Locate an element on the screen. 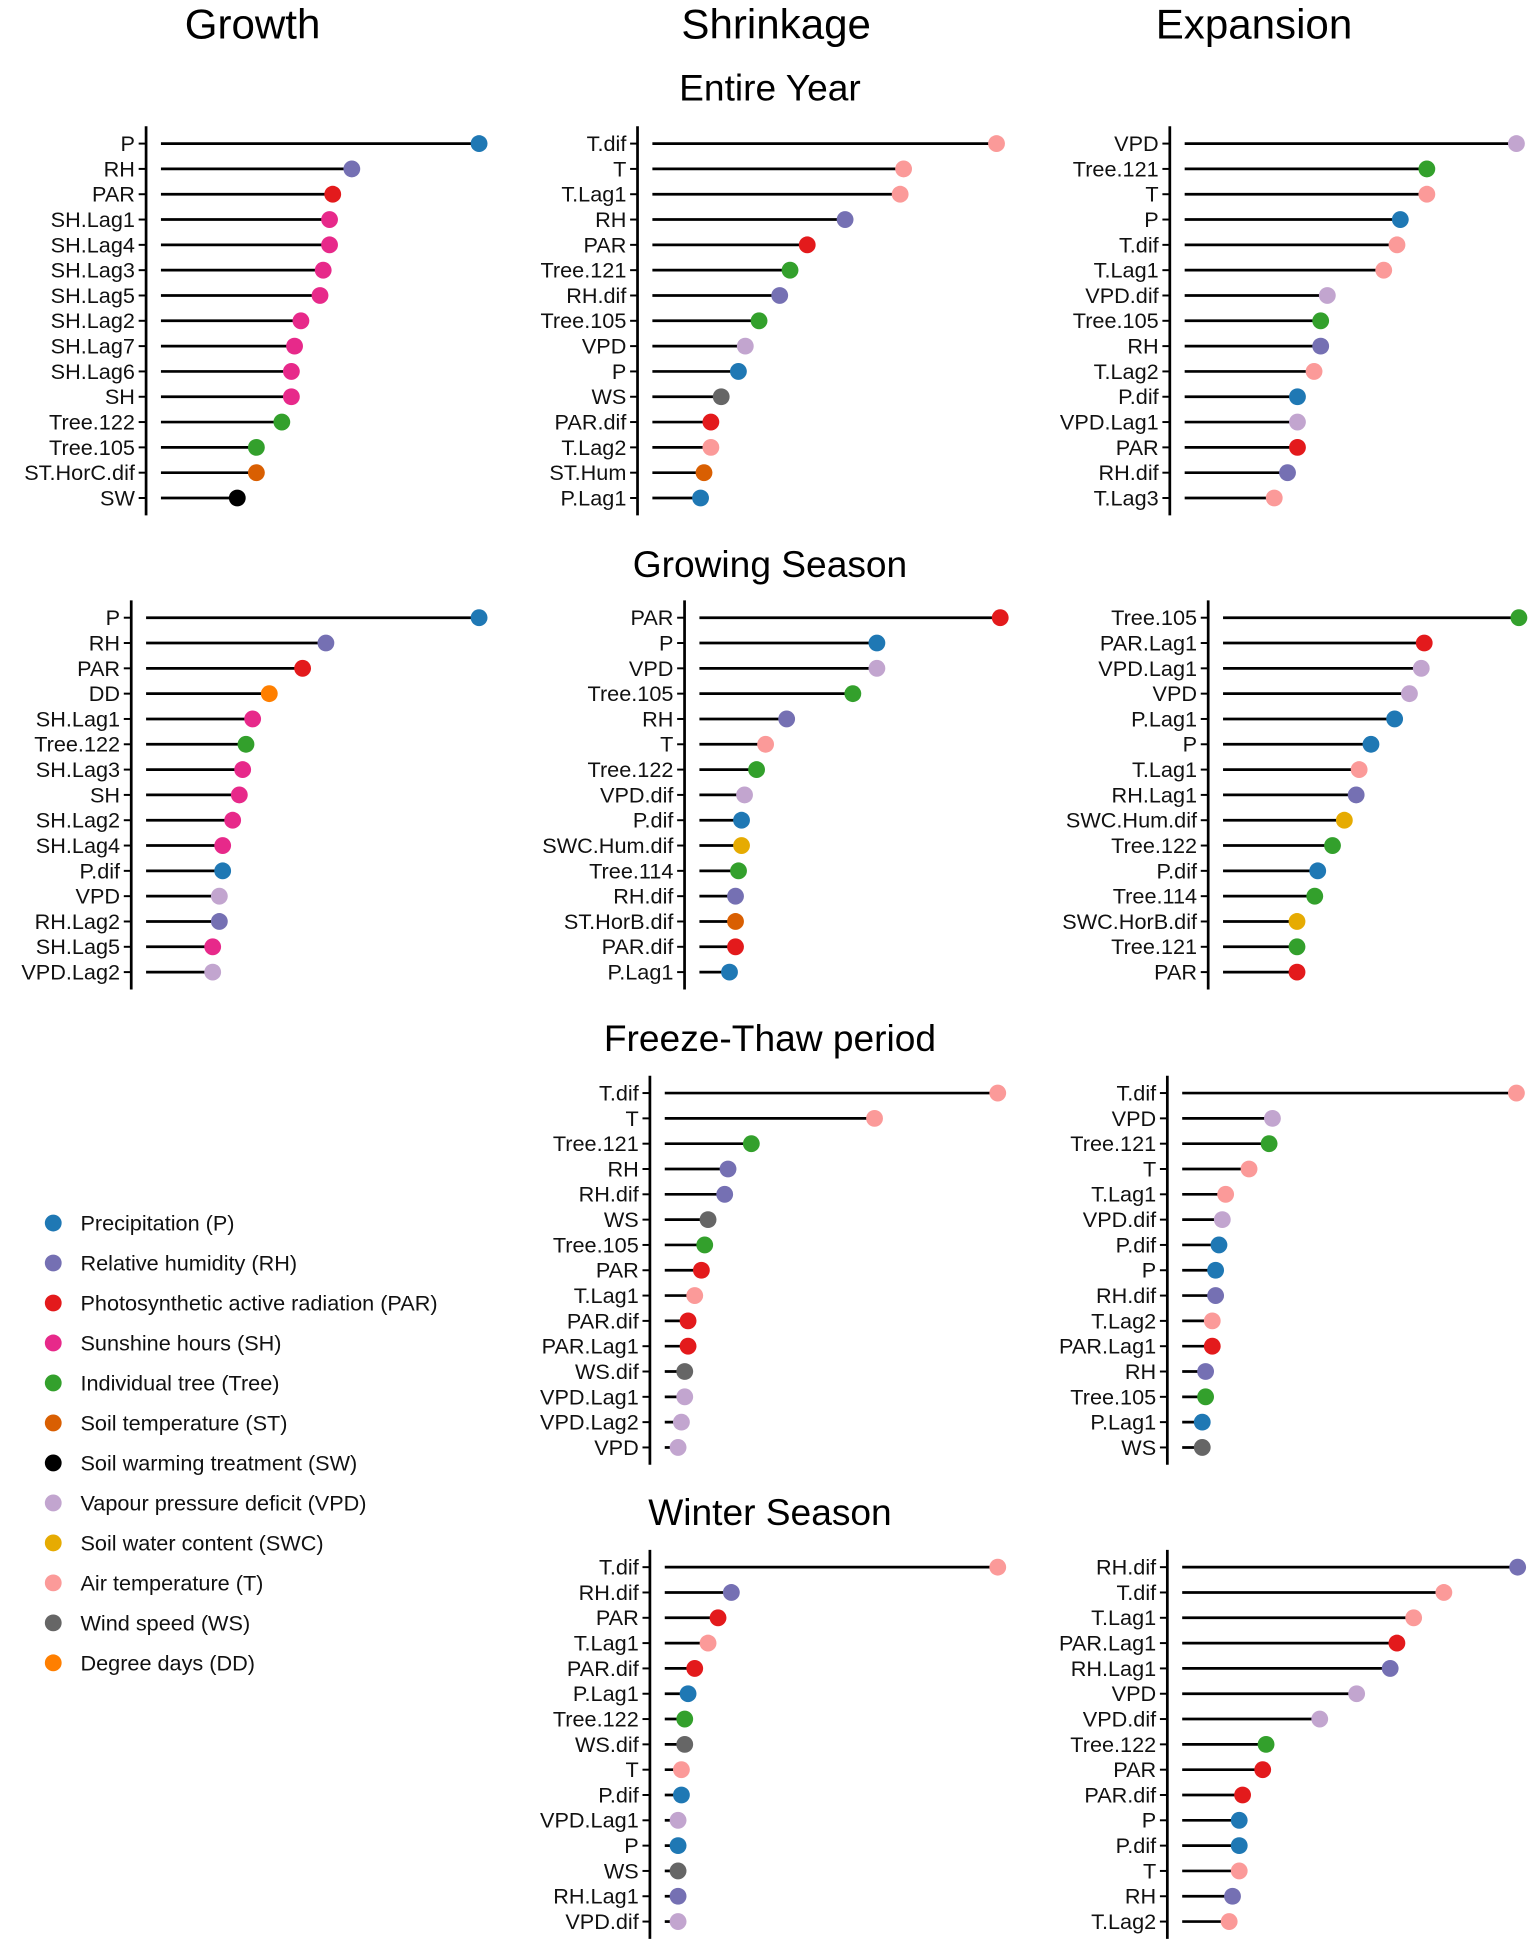  legend-label: Soil warming treatment (SW) is located at coordinates (218, 1462).